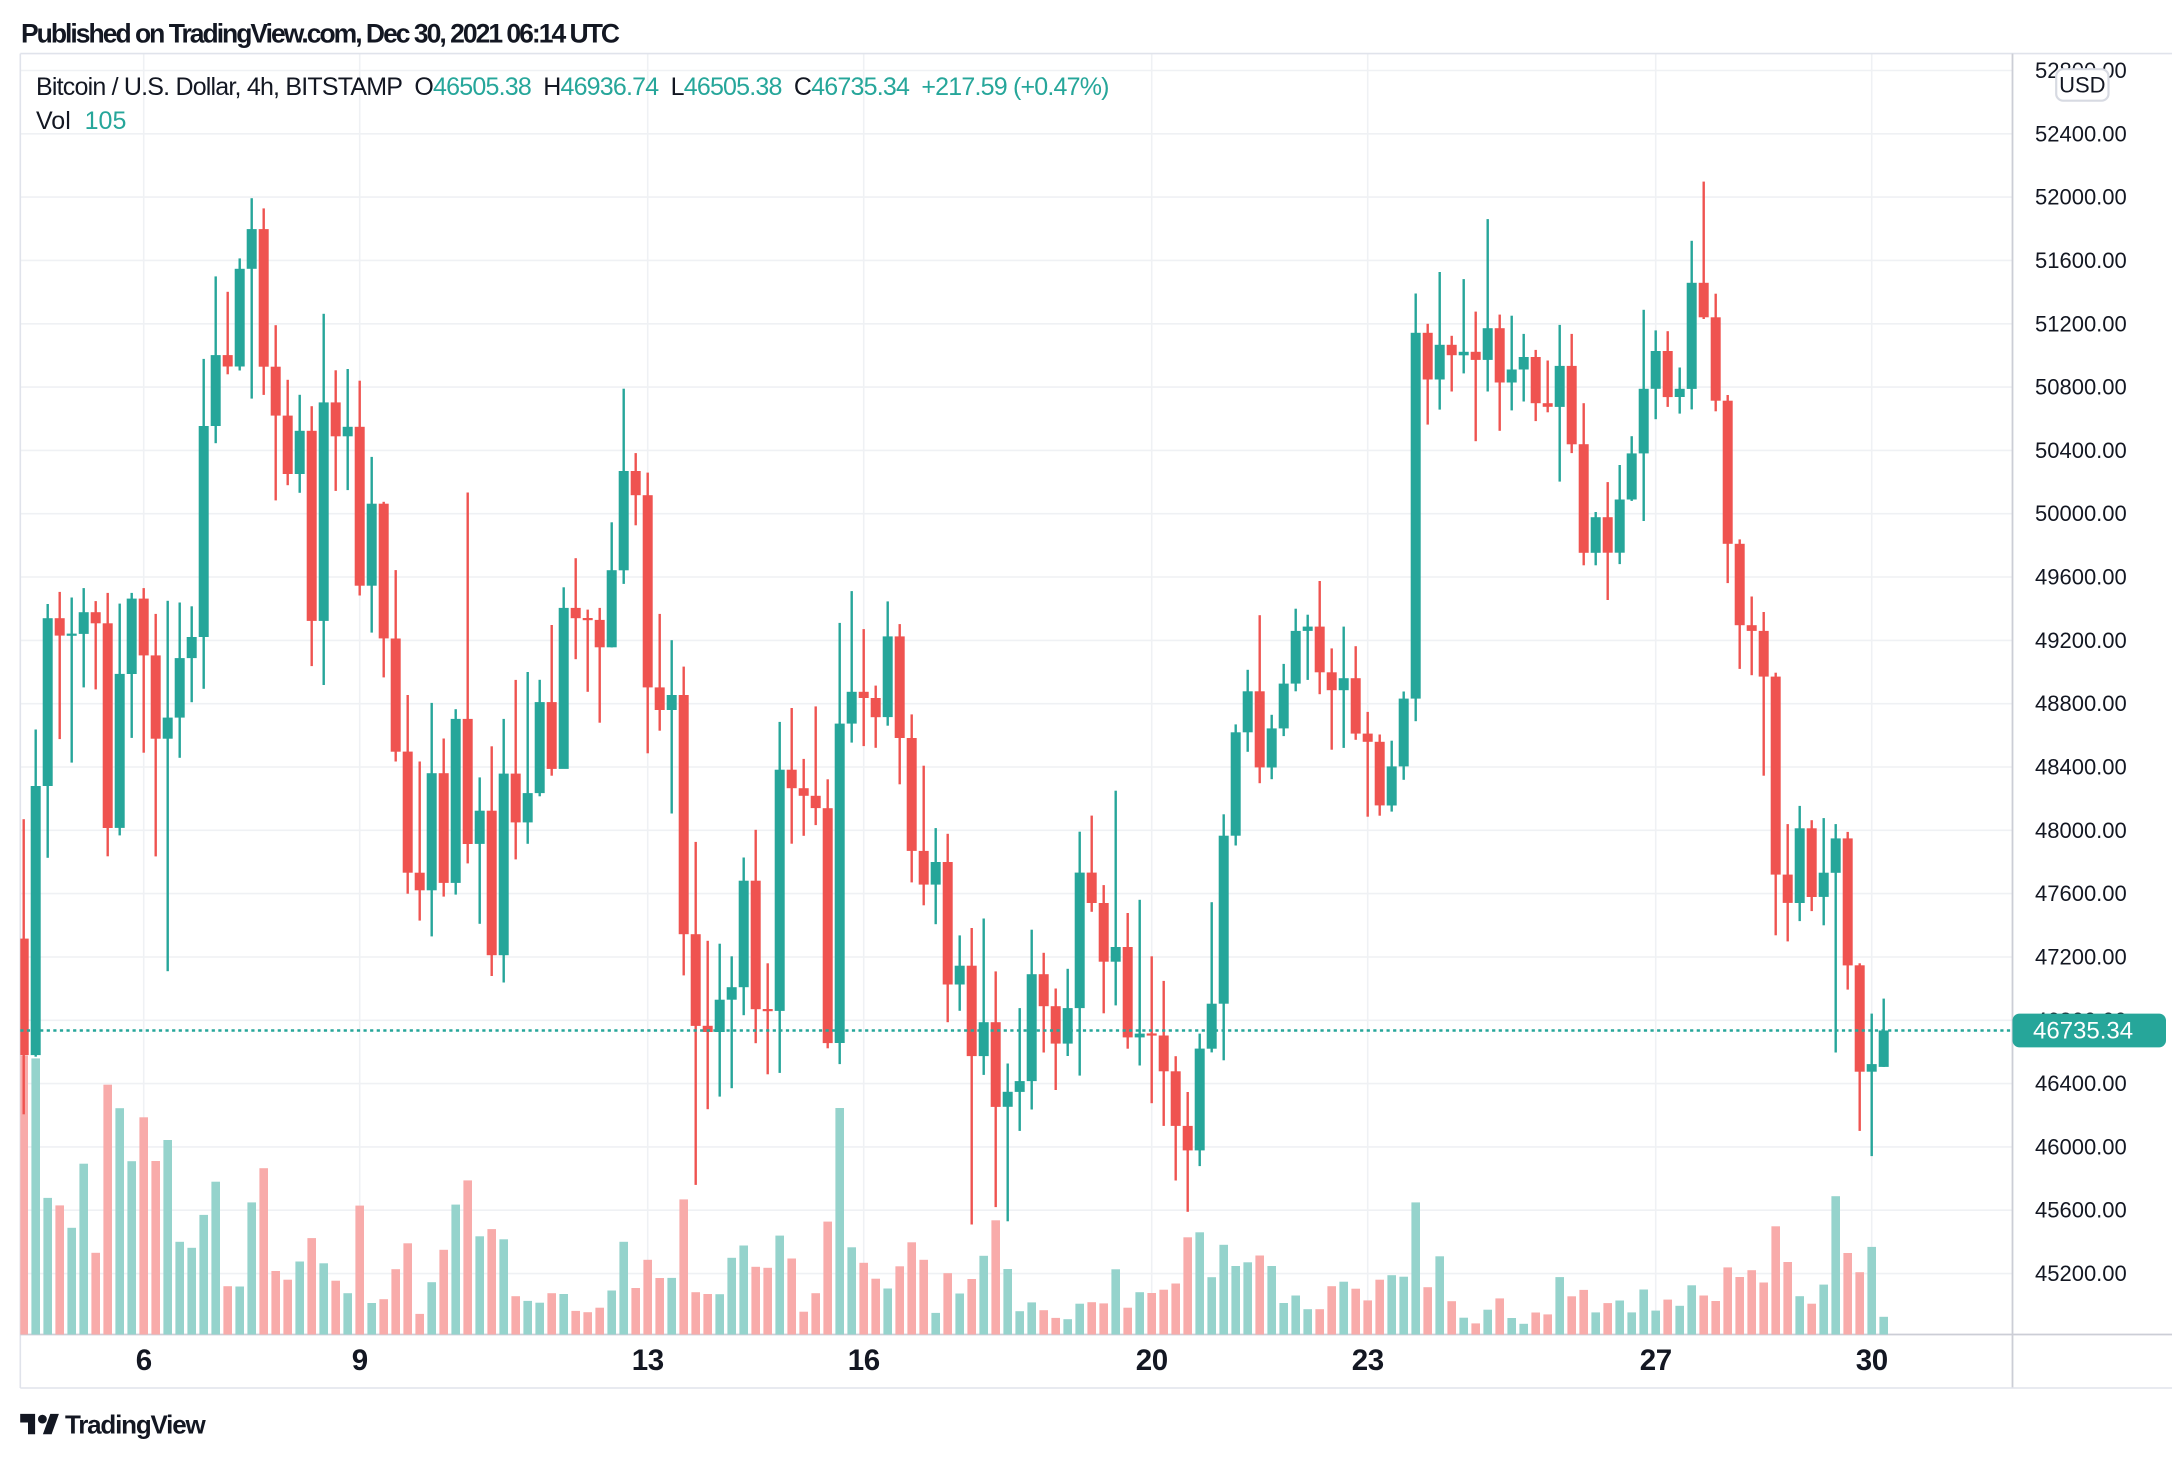  What do you see at coordinates (1152, 1360) in the screenshot?
I see `svg-text: 20` at bounding box center [1152, 1360].